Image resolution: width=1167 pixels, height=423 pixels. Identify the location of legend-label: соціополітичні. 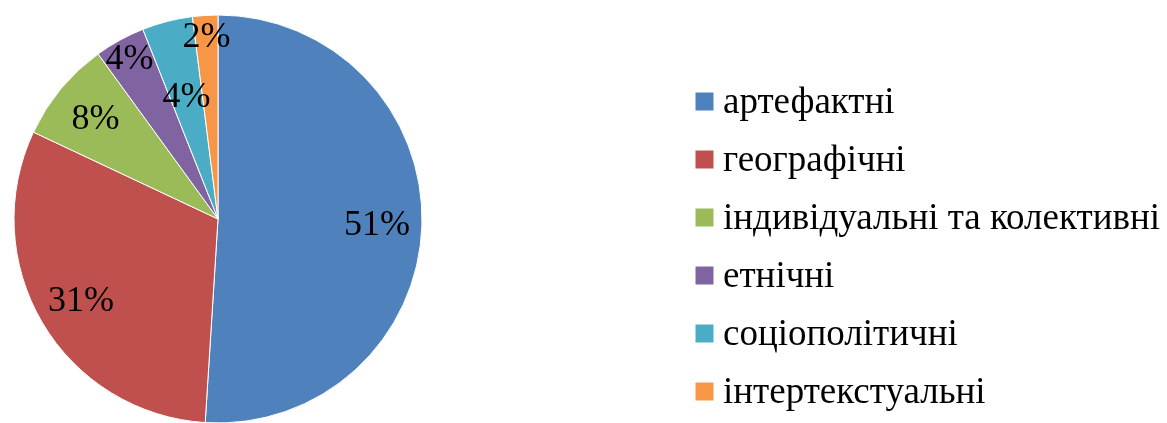
(840, 332).